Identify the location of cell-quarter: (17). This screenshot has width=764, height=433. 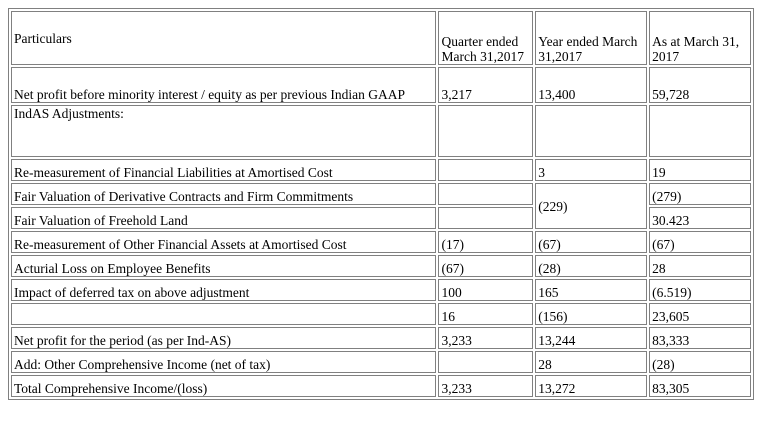
(486, 242).